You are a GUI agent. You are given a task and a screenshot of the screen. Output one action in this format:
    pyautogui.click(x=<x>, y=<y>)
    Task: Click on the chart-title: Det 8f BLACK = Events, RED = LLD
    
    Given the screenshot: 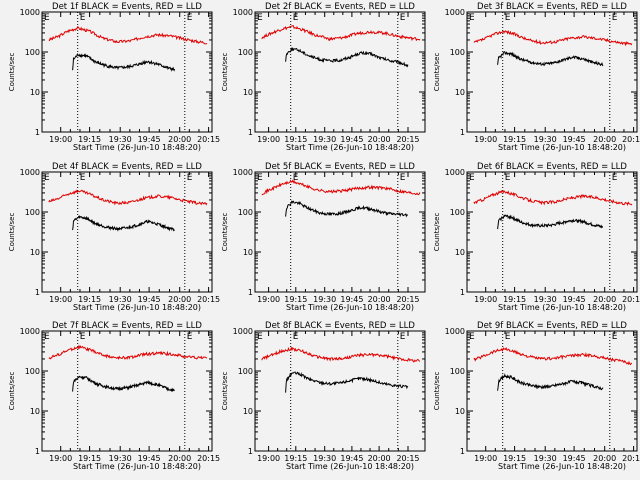 What is the action you would take?
    pyautogui.click(x=340, y=326)
    